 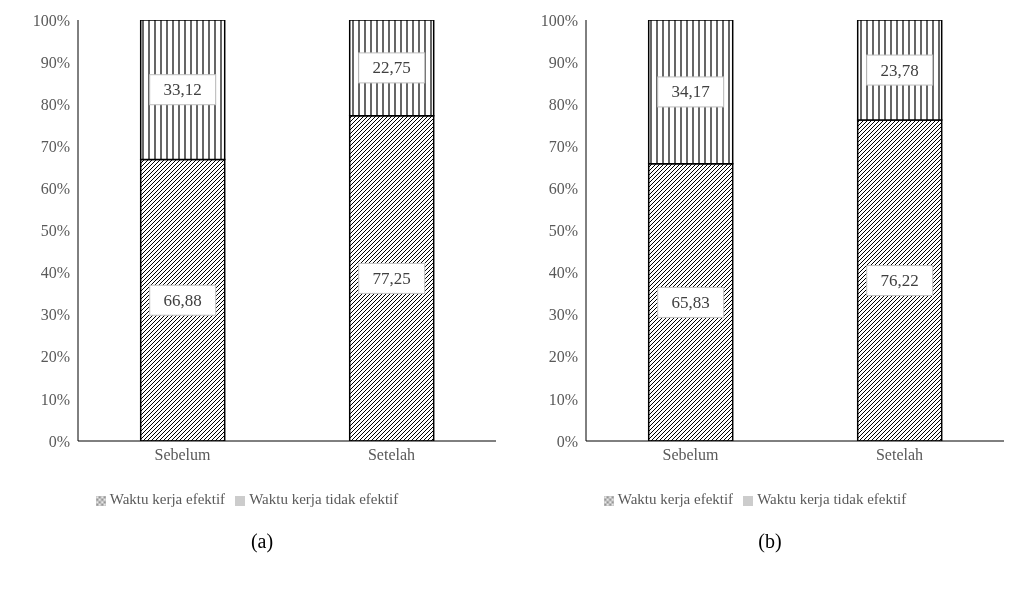 What do you see at coordinates (899, 70) in the screenshot?
I see `data-label: 23,78` at bounding box center [899, 70].